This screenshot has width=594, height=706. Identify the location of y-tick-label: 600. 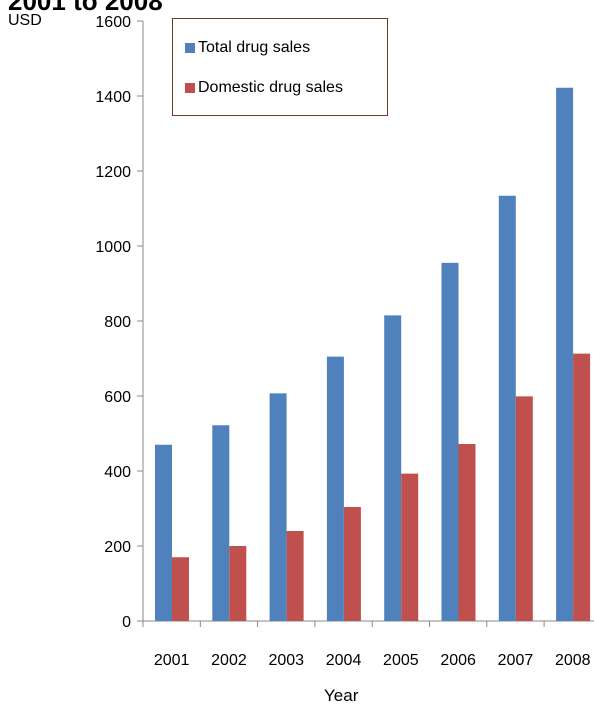
(117, 397).